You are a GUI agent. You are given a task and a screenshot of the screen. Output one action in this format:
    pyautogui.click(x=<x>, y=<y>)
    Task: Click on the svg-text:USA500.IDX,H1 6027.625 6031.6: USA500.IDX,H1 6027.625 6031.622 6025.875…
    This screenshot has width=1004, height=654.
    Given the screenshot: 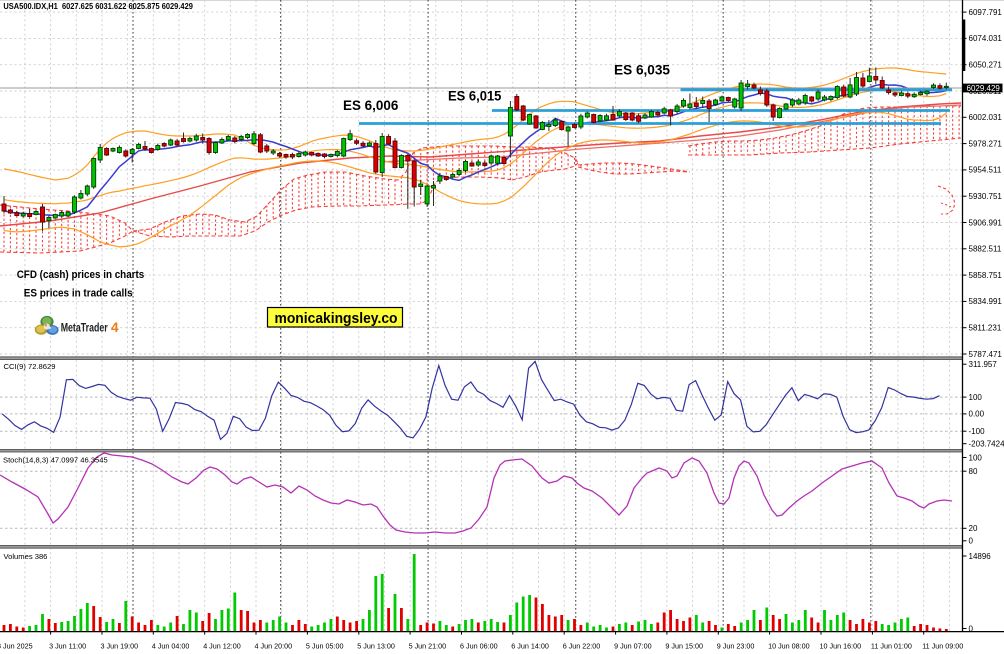 What is the action you would take?
    pyautogui.click(x=98, y=6)
    